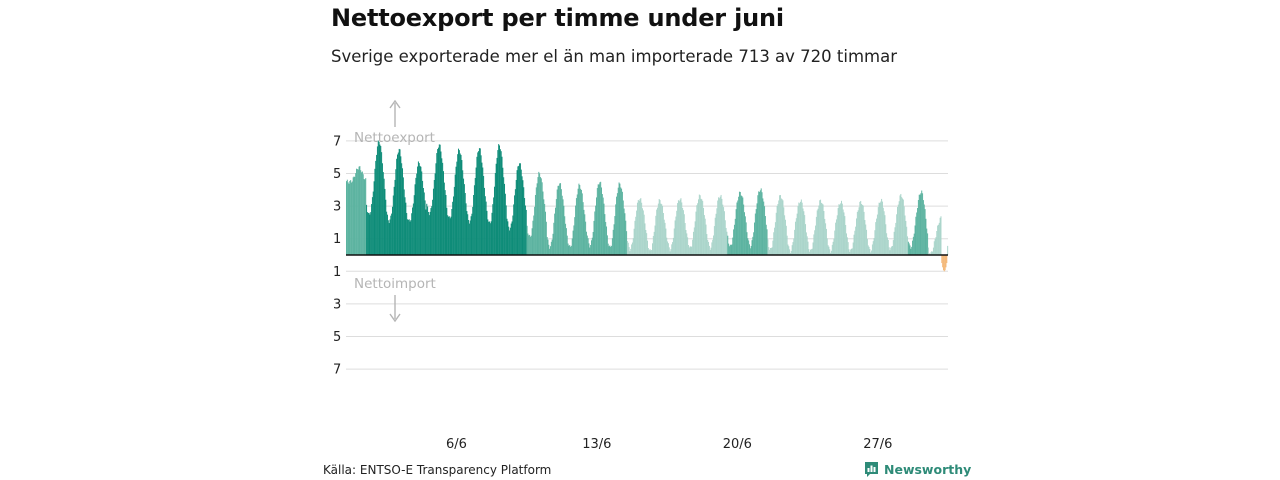 Image resolution: width=1280 pixels, height=480 pixels. What do you see at coordinates (337, 272) in the screenshot?
I see `y-tick-label: 1` at bounding box center [337, 272].